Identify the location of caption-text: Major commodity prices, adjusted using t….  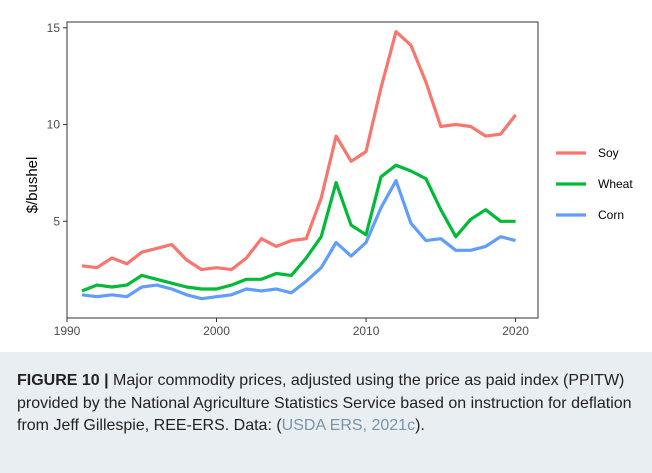
(324, 403).